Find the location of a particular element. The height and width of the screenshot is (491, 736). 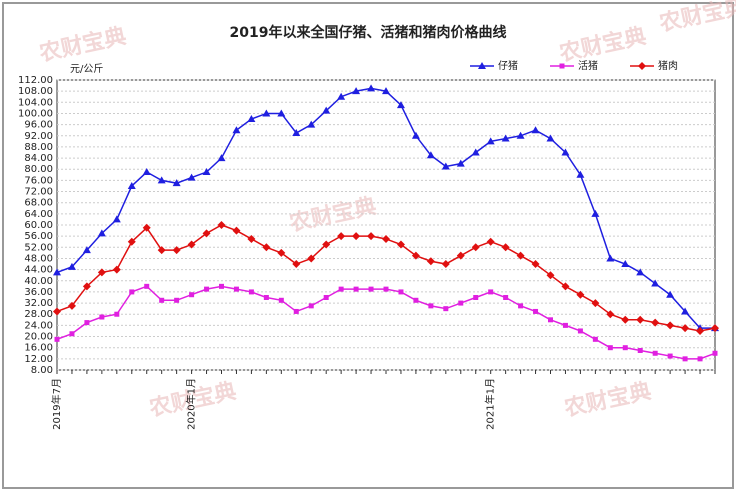

y-tick-label: 112.00 is located at coordinates (35, 80).